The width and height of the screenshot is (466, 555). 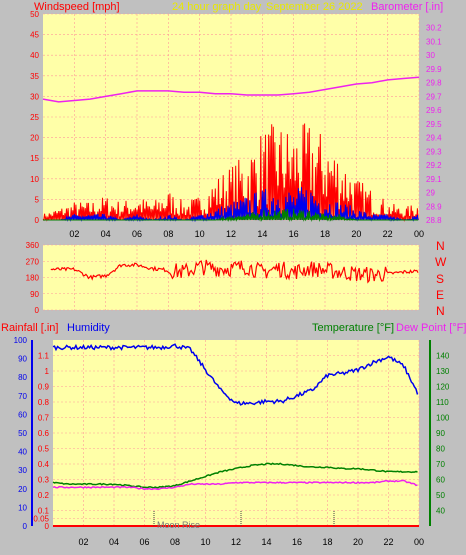 I want to click on humidity-x-tick-label: 10, so click(x=205, y=542).